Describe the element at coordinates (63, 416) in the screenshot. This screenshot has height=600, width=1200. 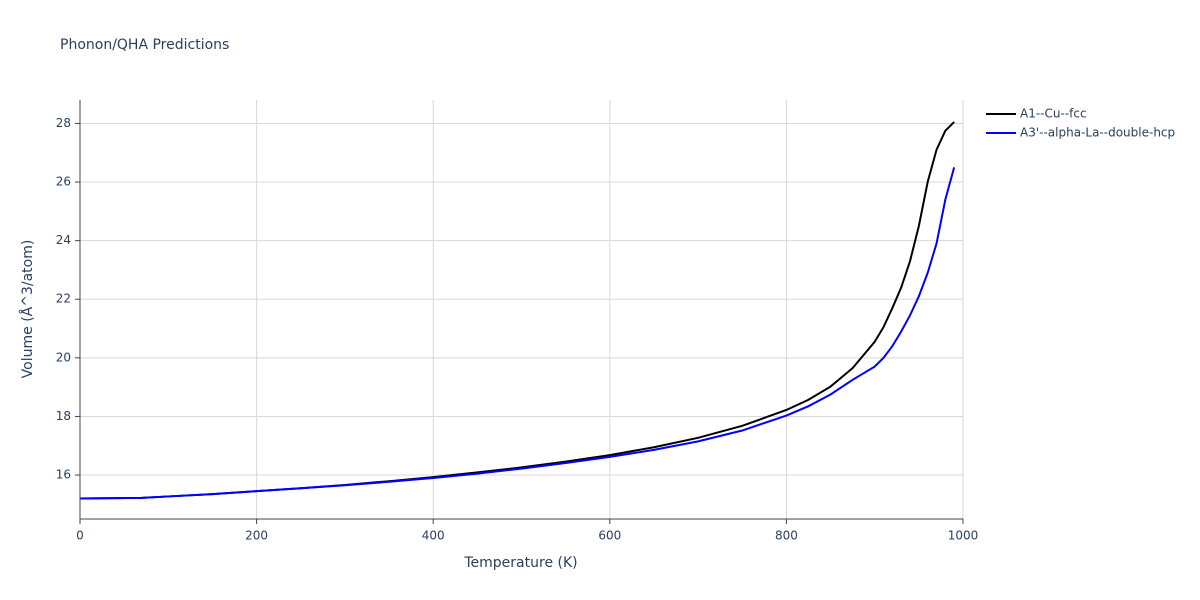
I see `y-tick-label: 18` at that location.